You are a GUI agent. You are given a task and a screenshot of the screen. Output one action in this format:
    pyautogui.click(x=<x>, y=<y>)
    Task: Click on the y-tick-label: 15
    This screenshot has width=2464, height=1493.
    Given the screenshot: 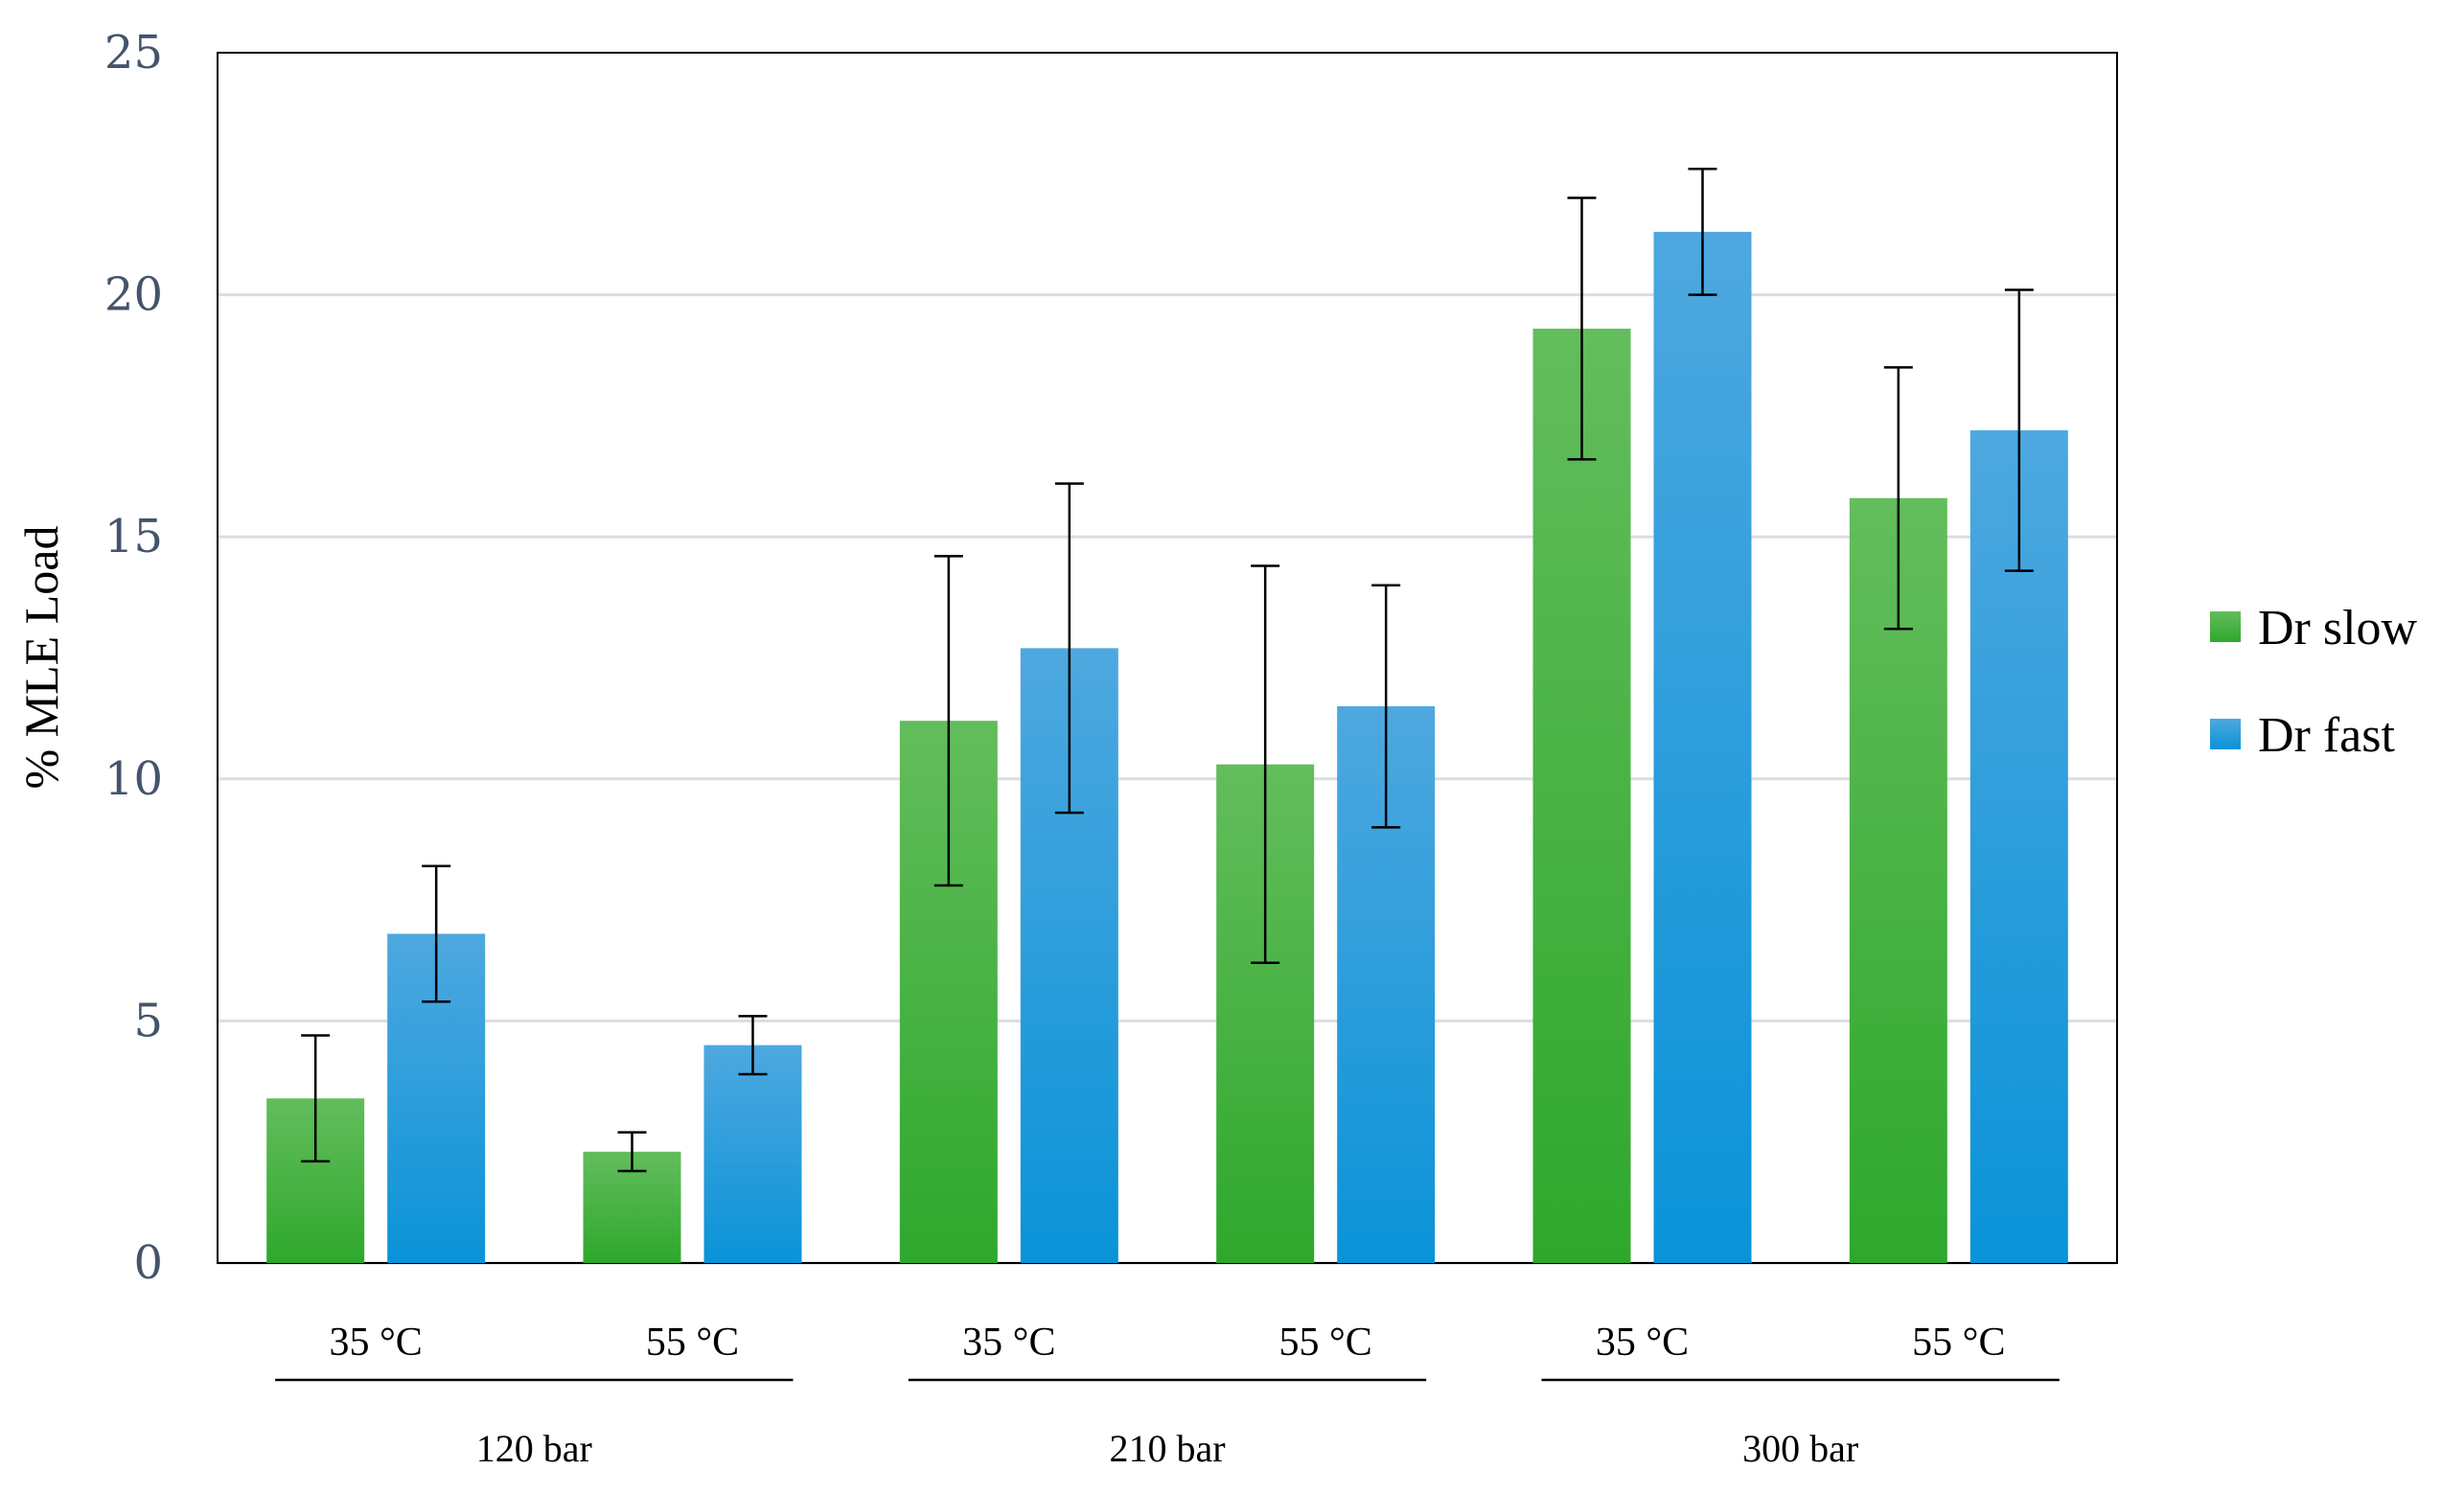 What is the action you would take?
    pyautogui.click(x=133, y=536)
    